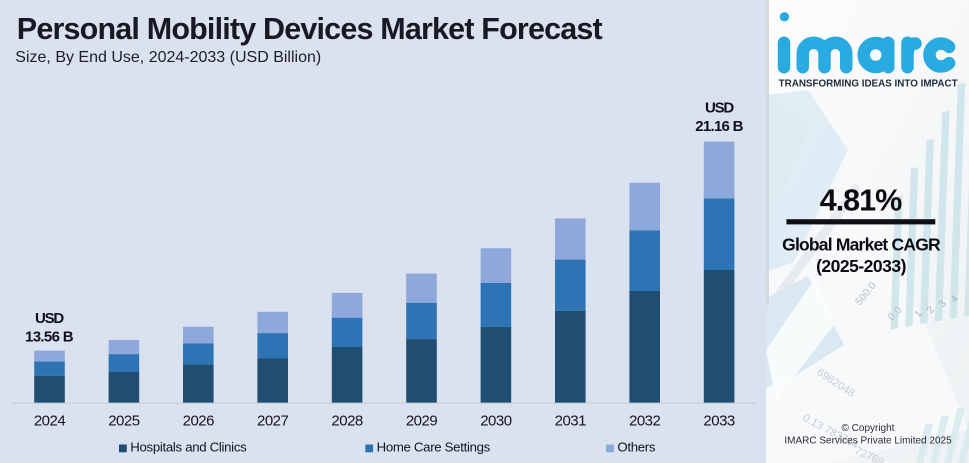 This screenshot has width=969, height=463. Describe the element at coordinates (861, 200) in the screenshot. I see `svg-text: 4.81%` at that location.